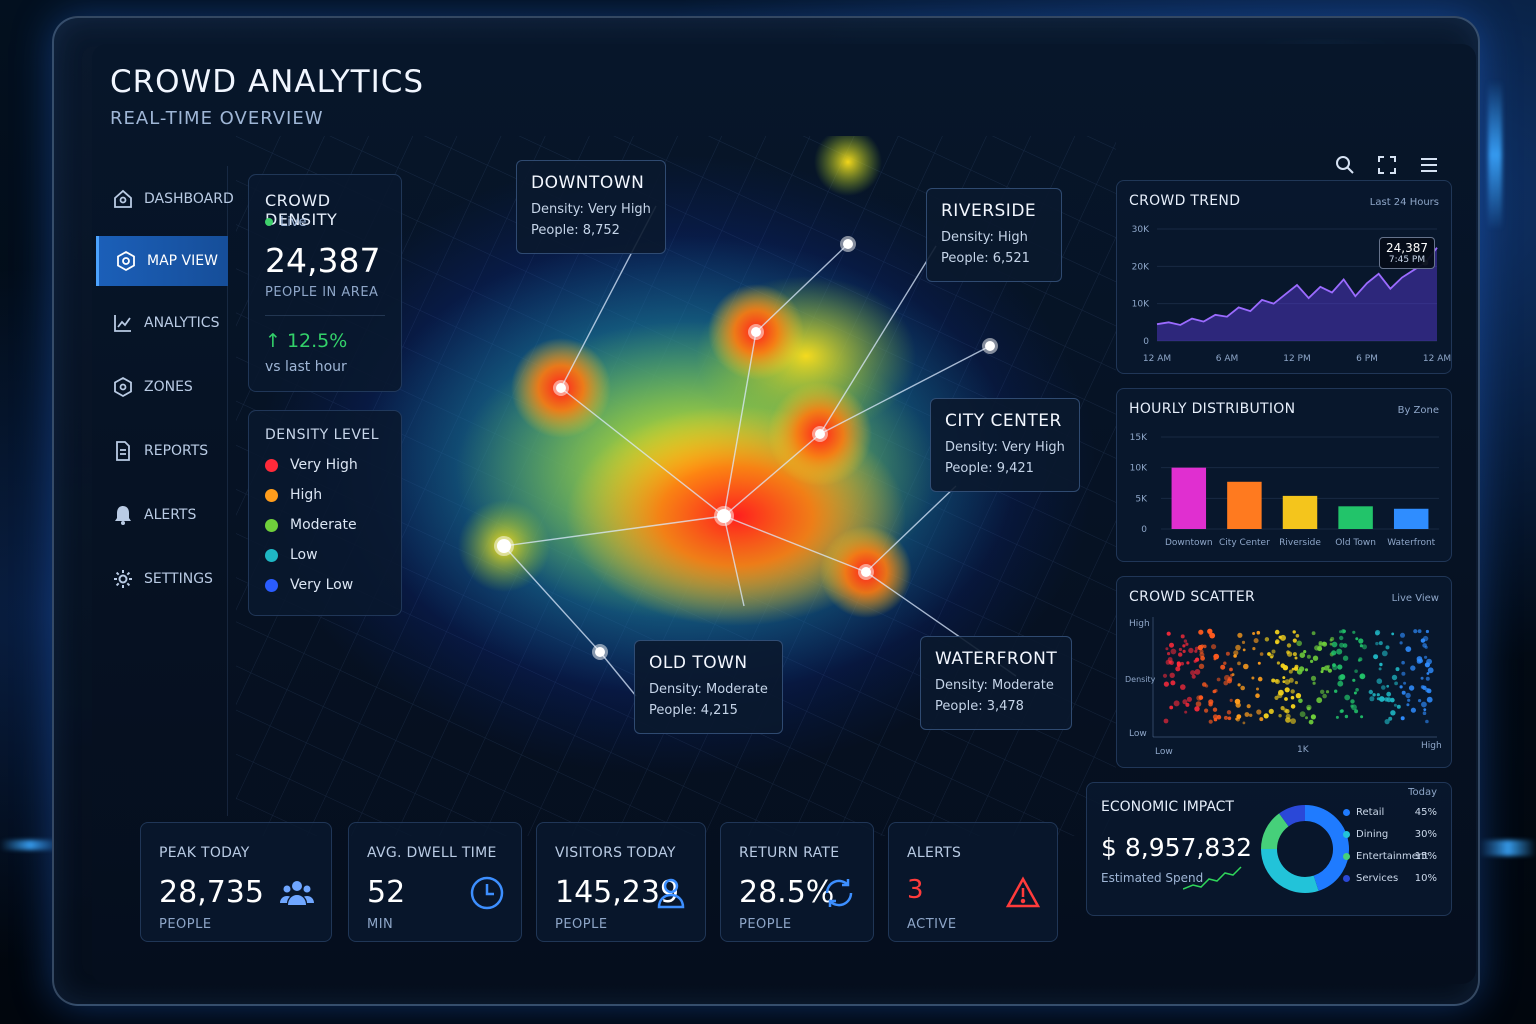 The image size is (1536, 1024). I want to click on sidebar-item-map-view: MAP VIEW, so click(162, 261).